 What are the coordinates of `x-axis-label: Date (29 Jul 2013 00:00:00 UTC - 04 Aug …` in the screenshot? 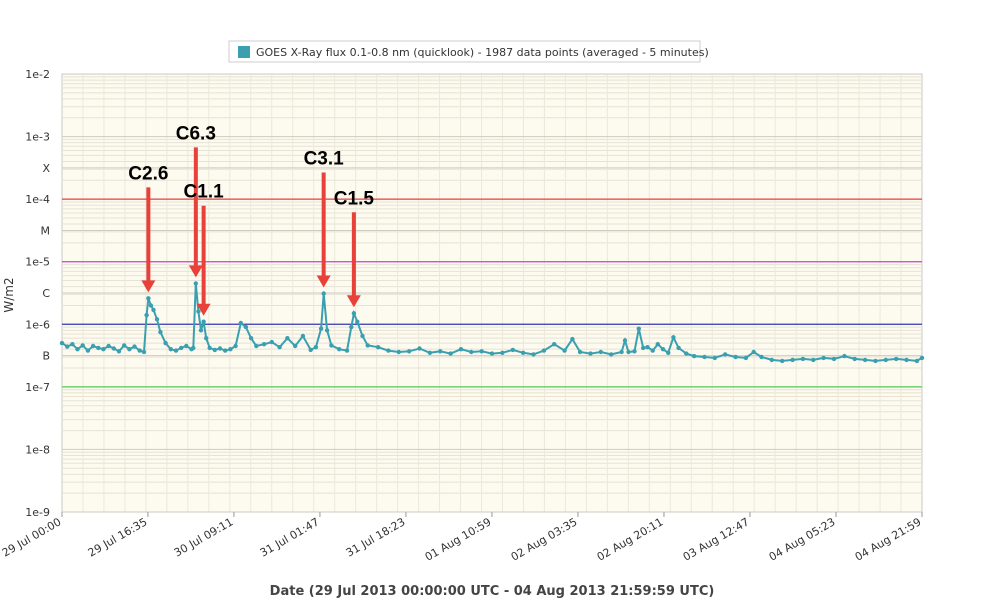 It's located at (492, 591).